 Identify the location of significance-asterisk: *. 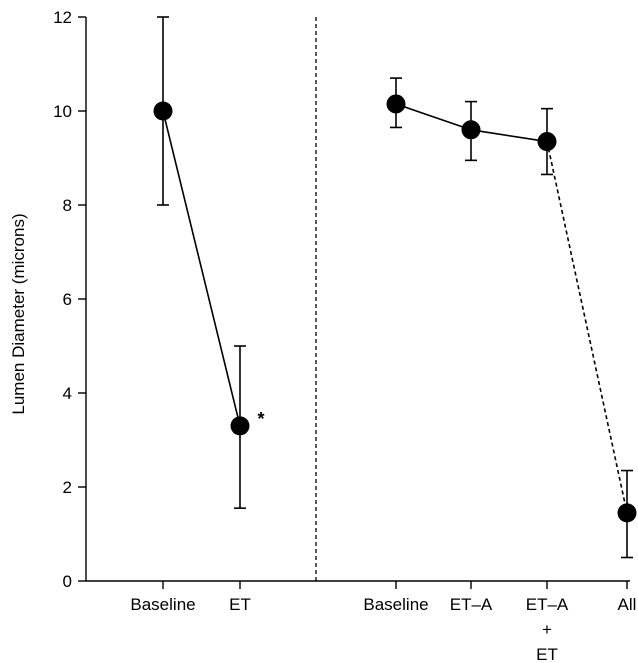
(260, 419).